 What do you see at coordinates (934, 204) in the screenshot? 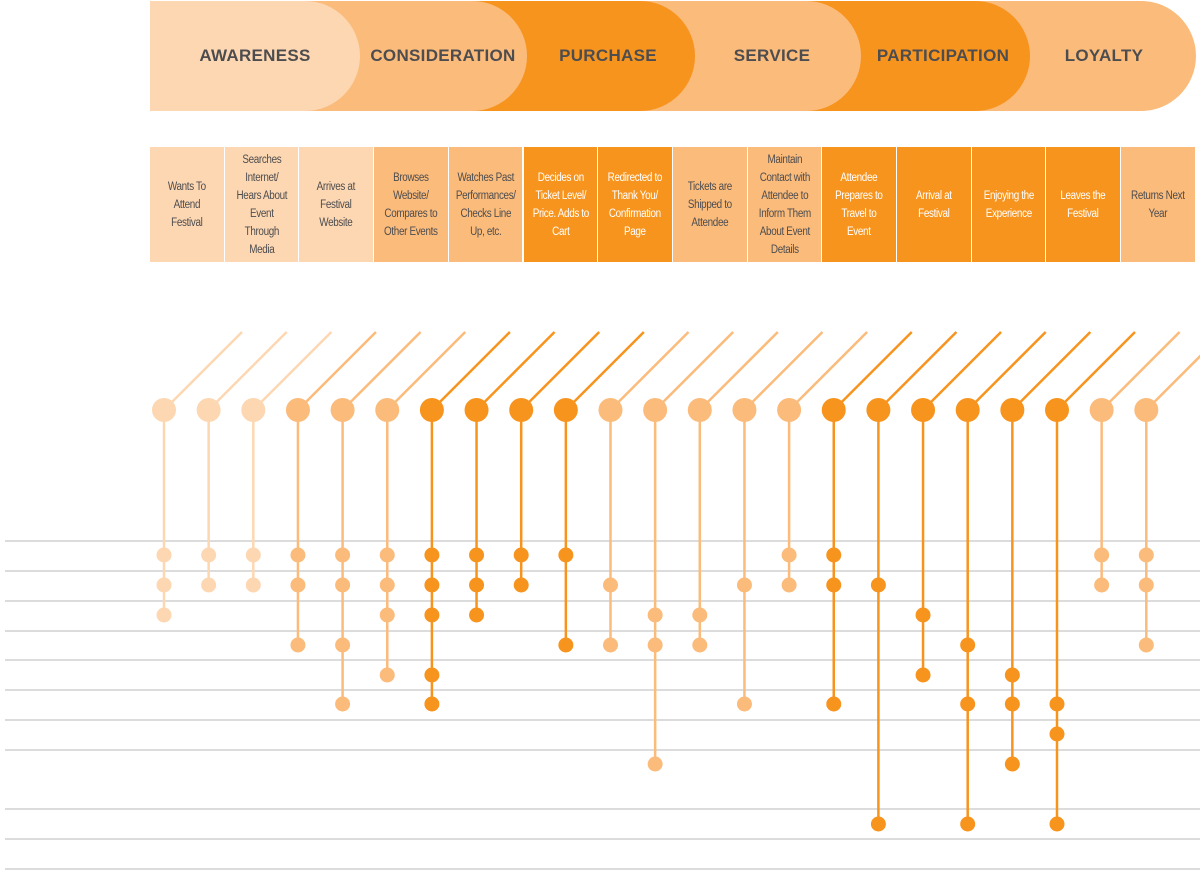
I see `journey-step: Arrival at Festival` at bounding box center [934, 204].